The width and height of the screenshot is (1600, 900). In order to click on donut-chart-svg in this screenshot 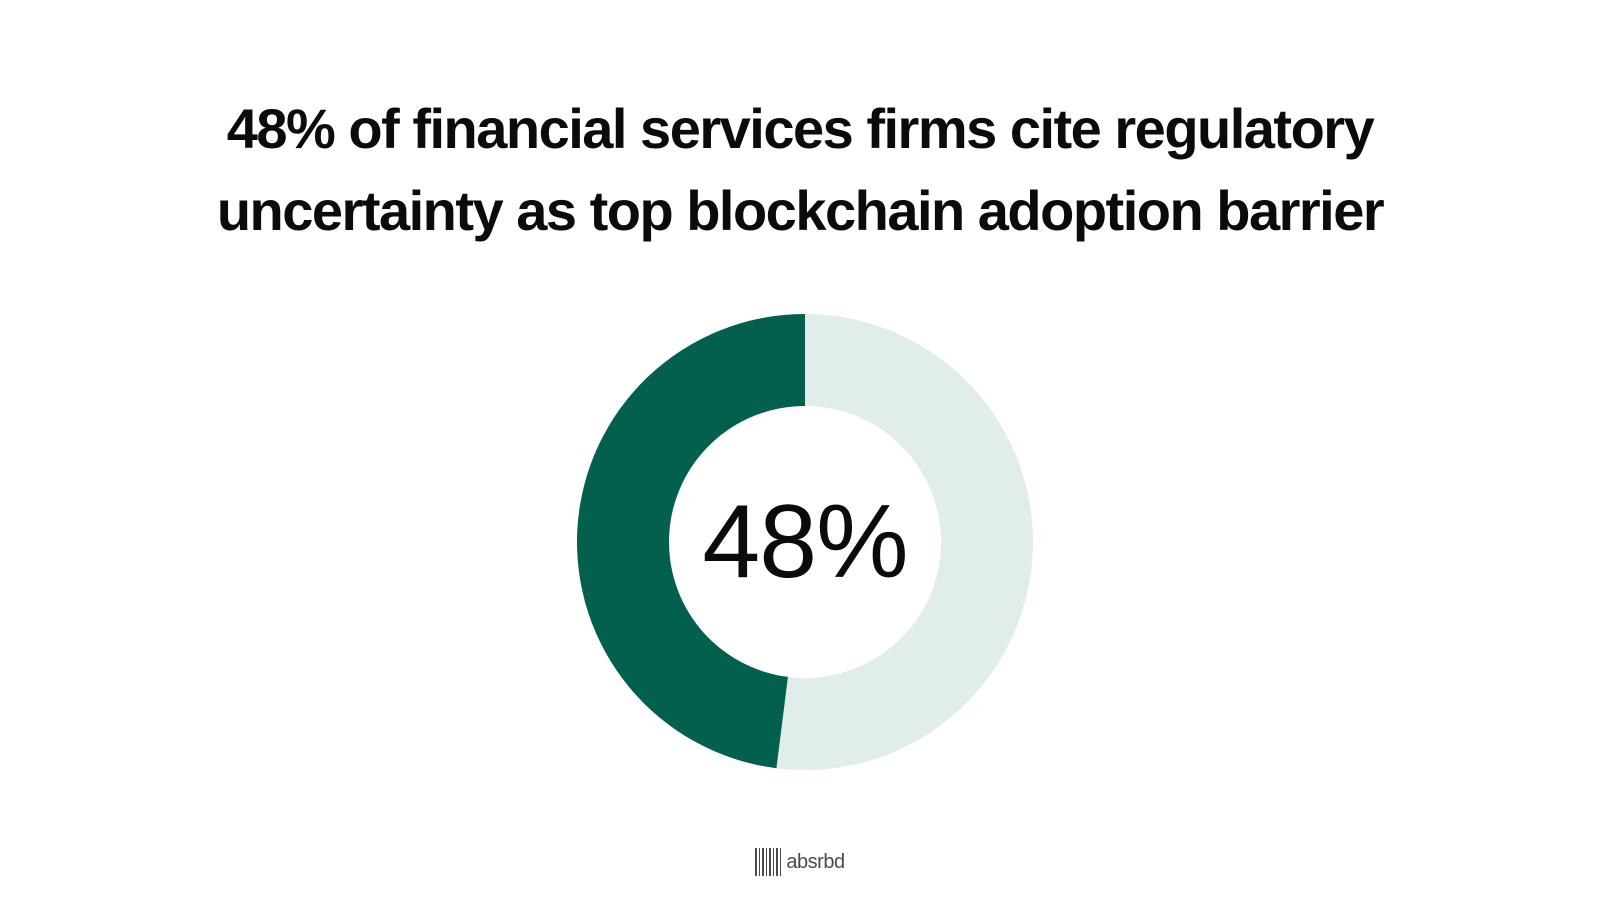, I will do `click(805, 542)`.